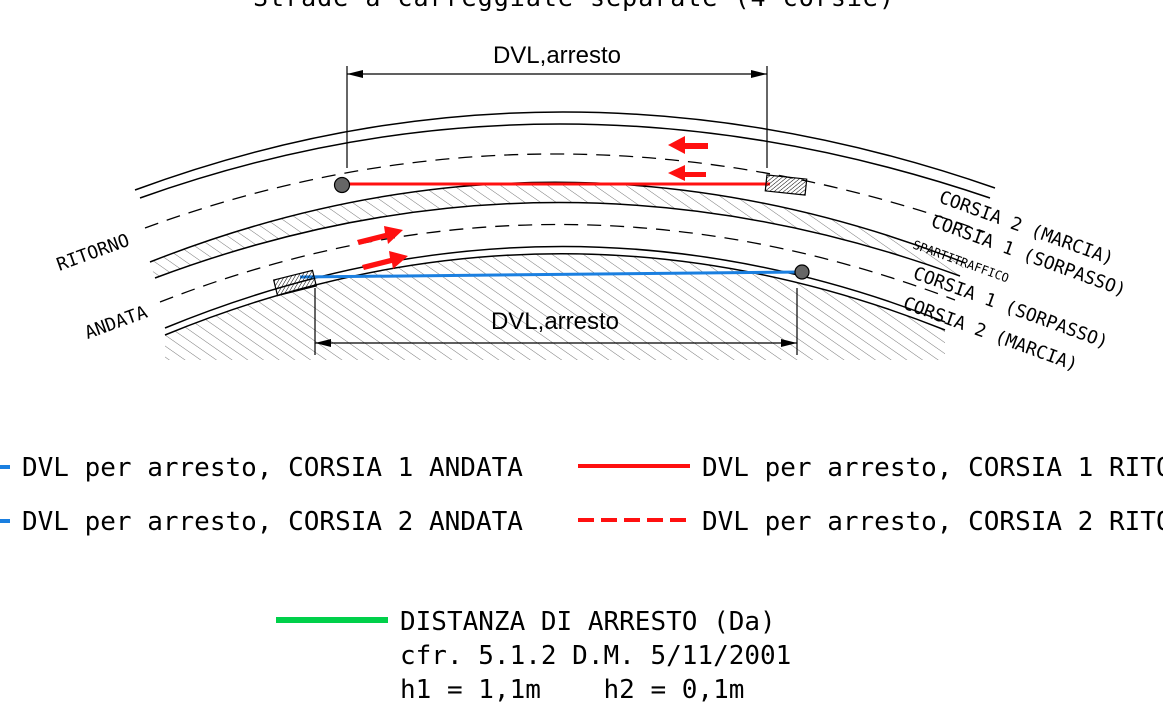 The height and width of the screenshot is (711, 1163). What do you see at coordinates (932, 468) in the screenshot?
I see `legend-text-ritorno-corsia1: DVL per arresto, CORSIA 1 RITORNO` at bounding box center [932, 468].